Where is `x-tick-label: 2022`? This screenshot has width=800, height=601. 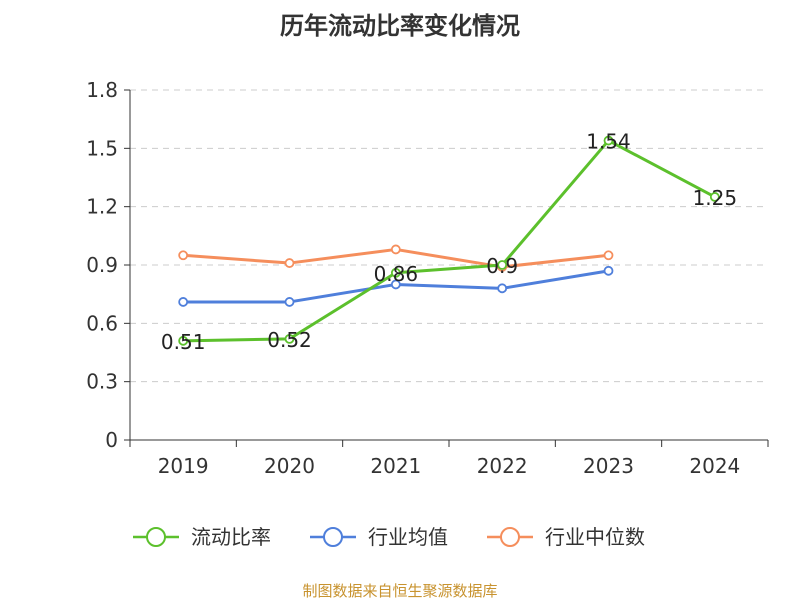
x-tick-label: 2022 is located at coordinates (502, 466).